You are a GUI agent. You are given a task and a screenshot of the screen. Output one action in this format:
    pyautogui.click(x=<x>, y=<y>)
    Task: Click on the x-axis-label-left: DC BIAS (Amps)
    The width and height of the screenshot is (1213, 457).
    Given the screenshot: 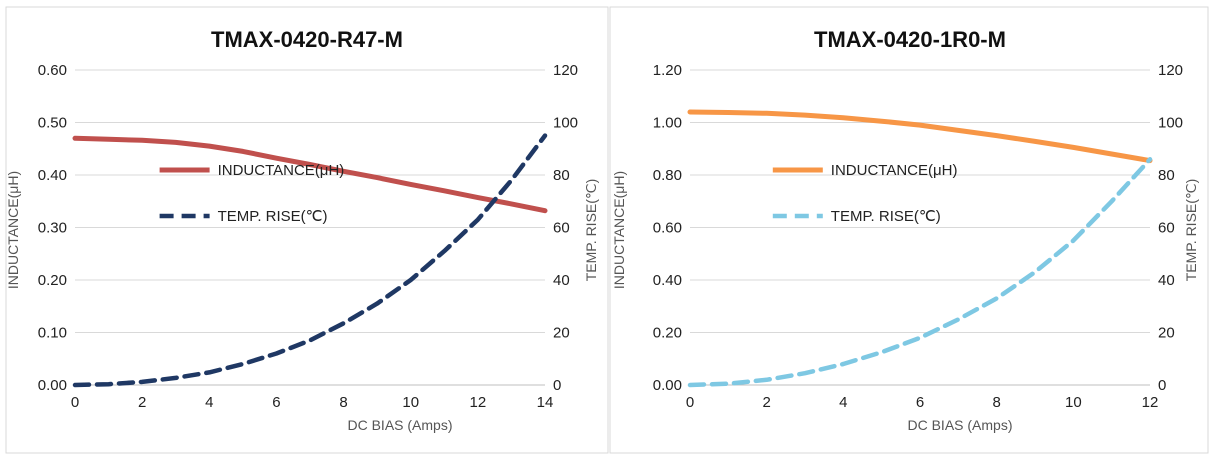 What is the action you would take?
    pyautogui.click(x=399, y=425)
    